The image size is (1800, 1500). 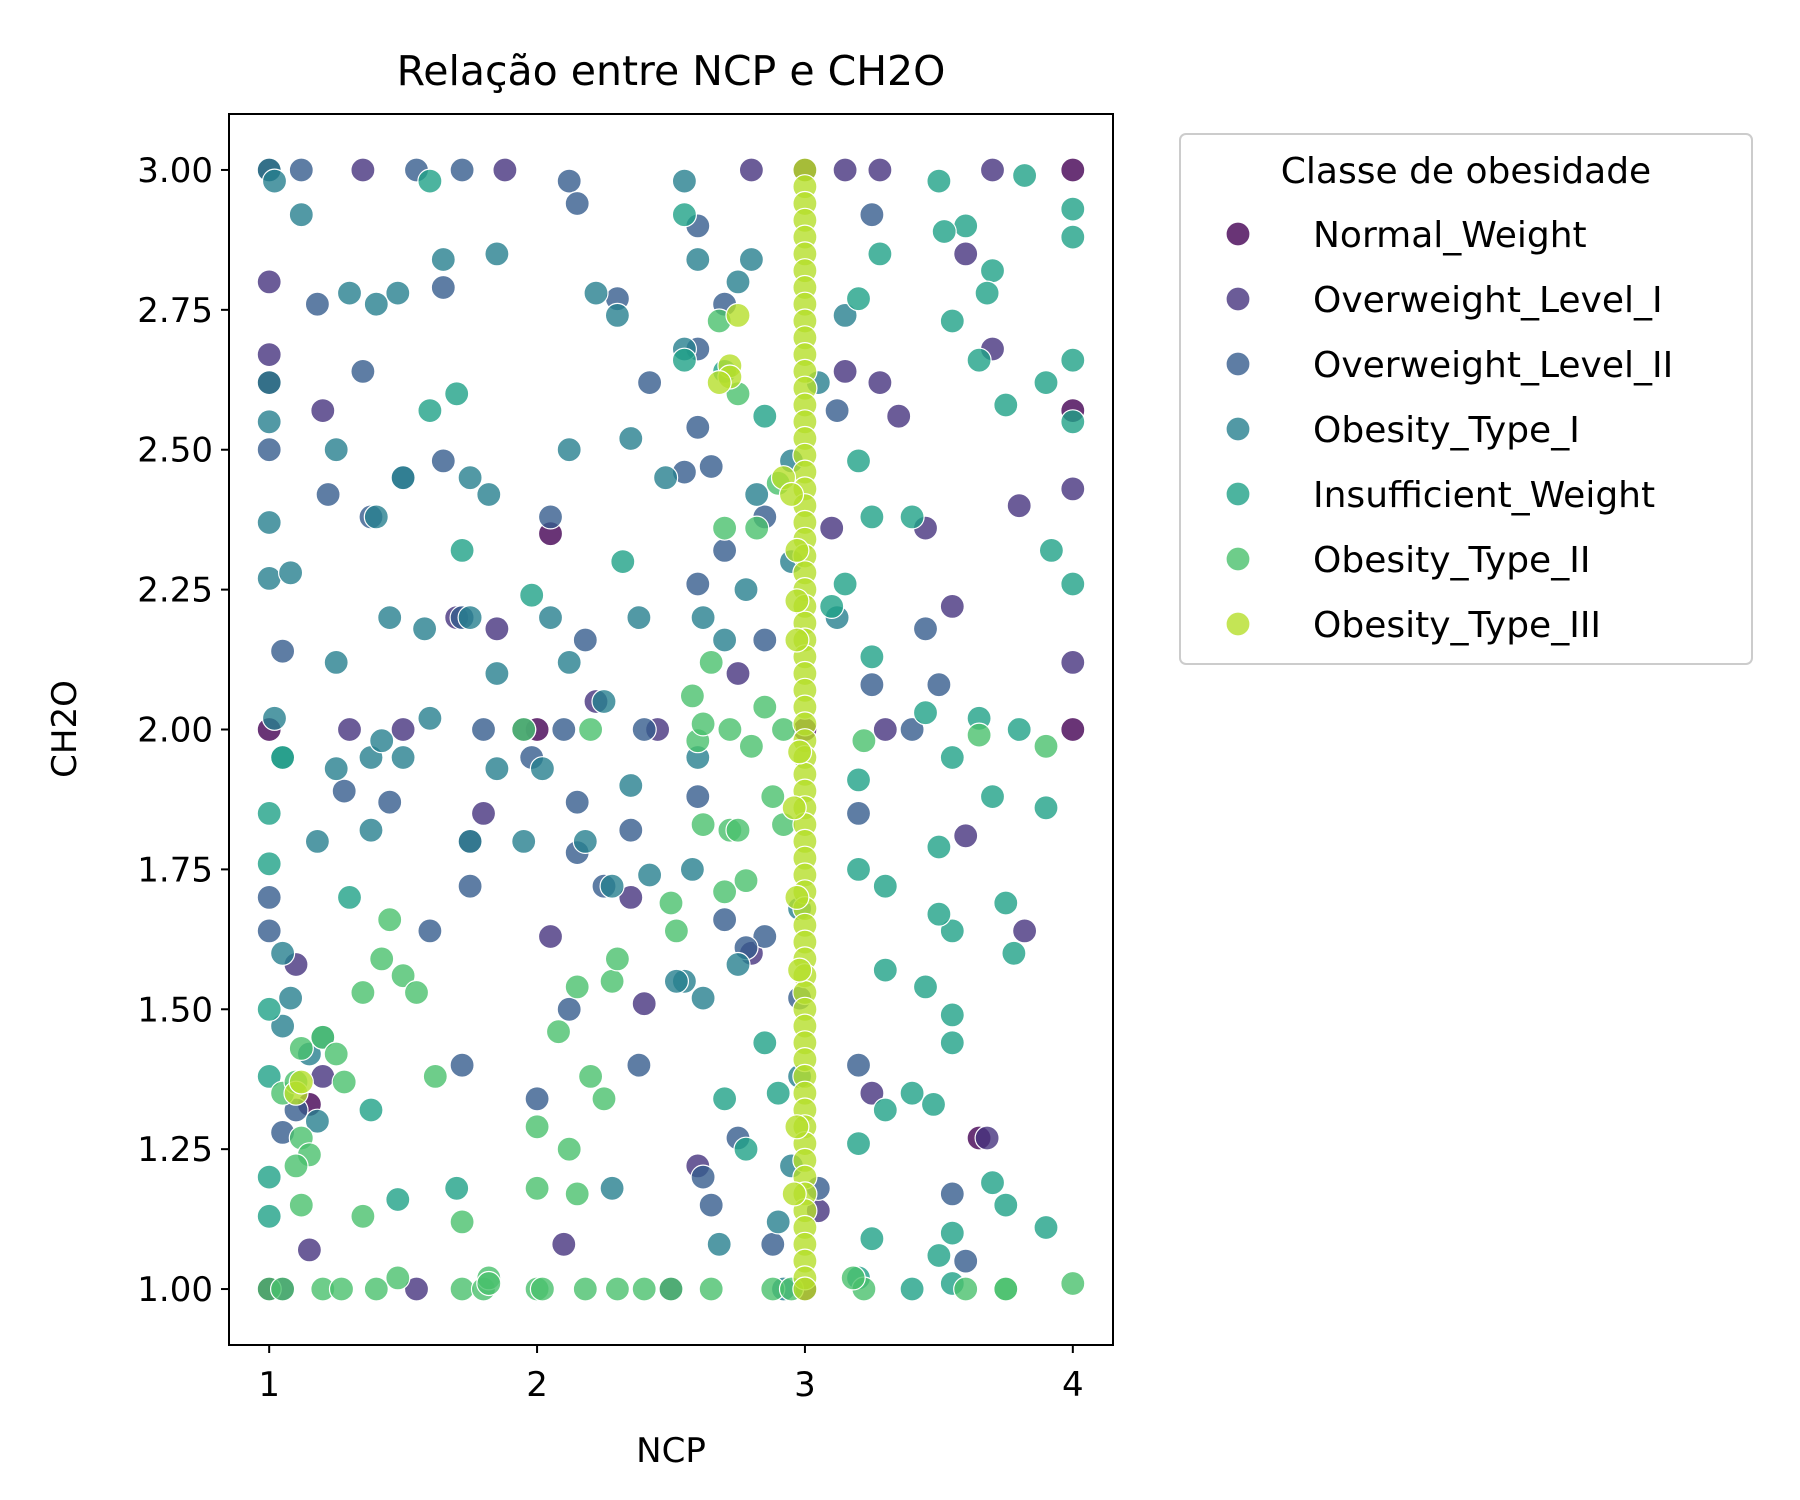 What do you see at coordinates (269, 1385) in the screenshot?
I see `x-tick-label-0: 1` at bounding box center [269, 1385].